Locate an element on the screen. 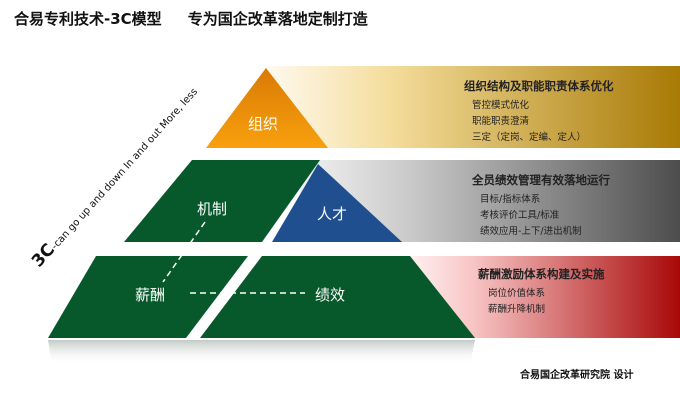 The height and width of the screenshot is (420, 680). footer-credit: 合易国企改革研究院 设计 is located at coordinates (577, 375).